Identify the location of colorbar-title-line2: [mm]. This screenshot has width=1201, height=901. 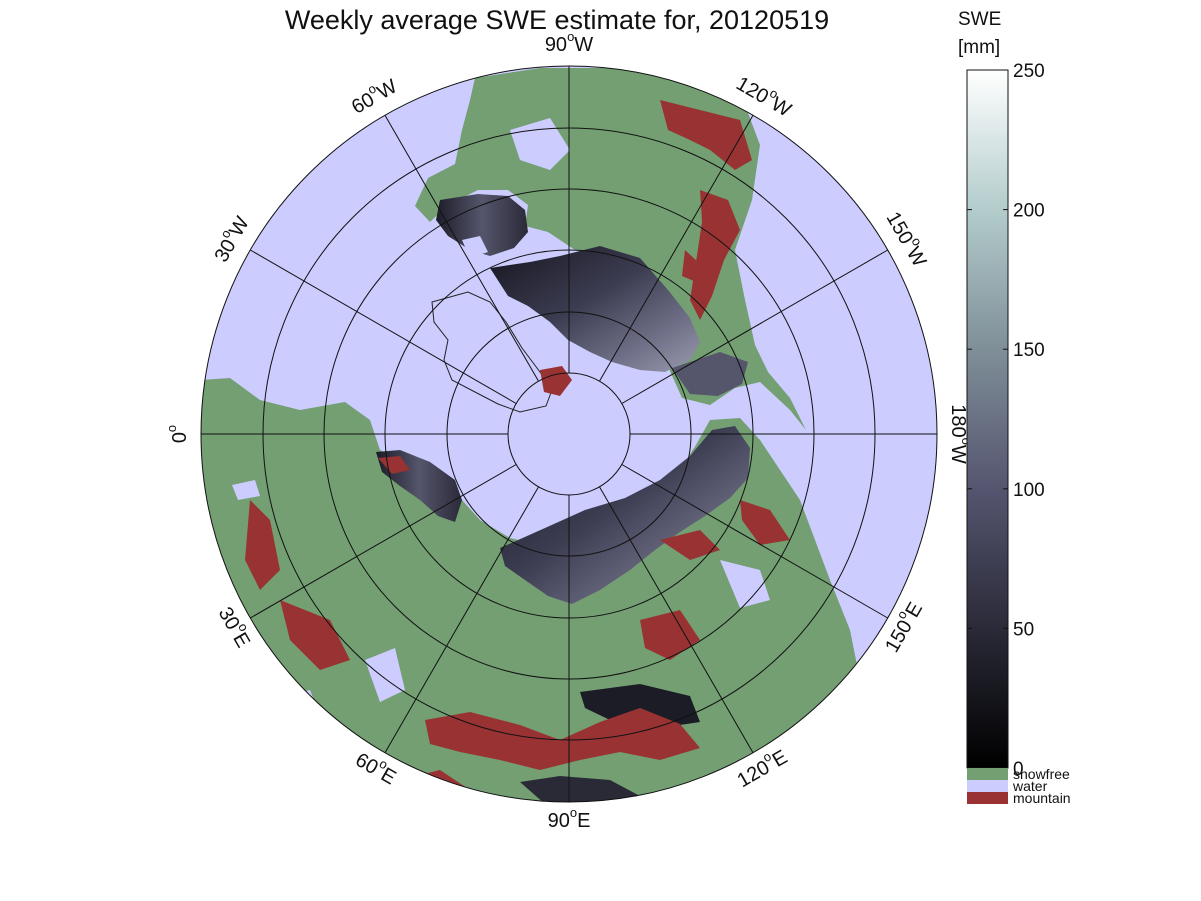
(979, 47).